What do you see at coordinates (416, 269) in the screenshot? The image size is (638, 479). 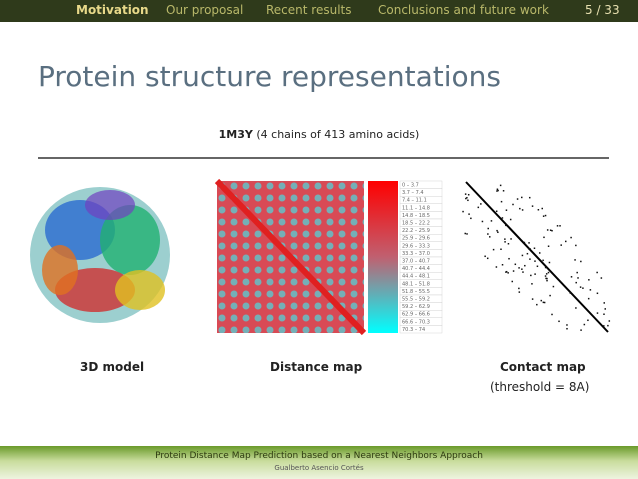 I see `legend-label: 40.7 – 44.4` at bounding box center [416, 269].